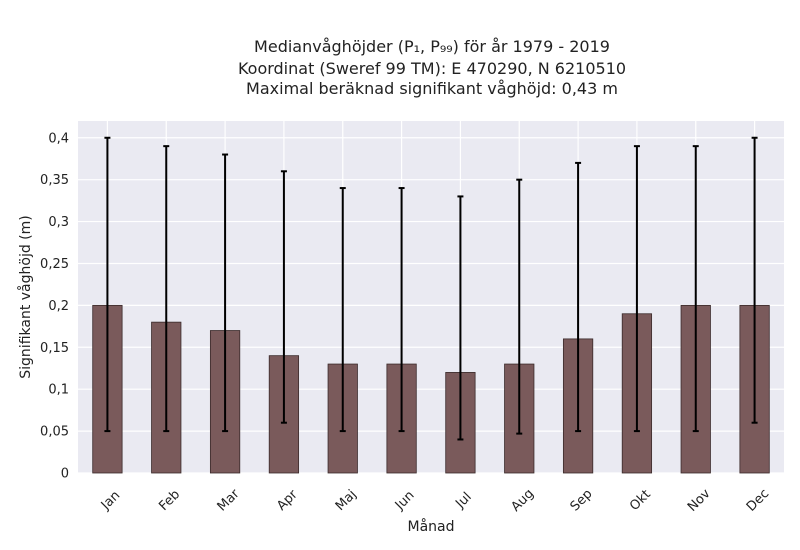 Image resolution: width=800 pixels, height=550 pixels. I want to click on y-tick-label: 0,15, so click(54, 348).